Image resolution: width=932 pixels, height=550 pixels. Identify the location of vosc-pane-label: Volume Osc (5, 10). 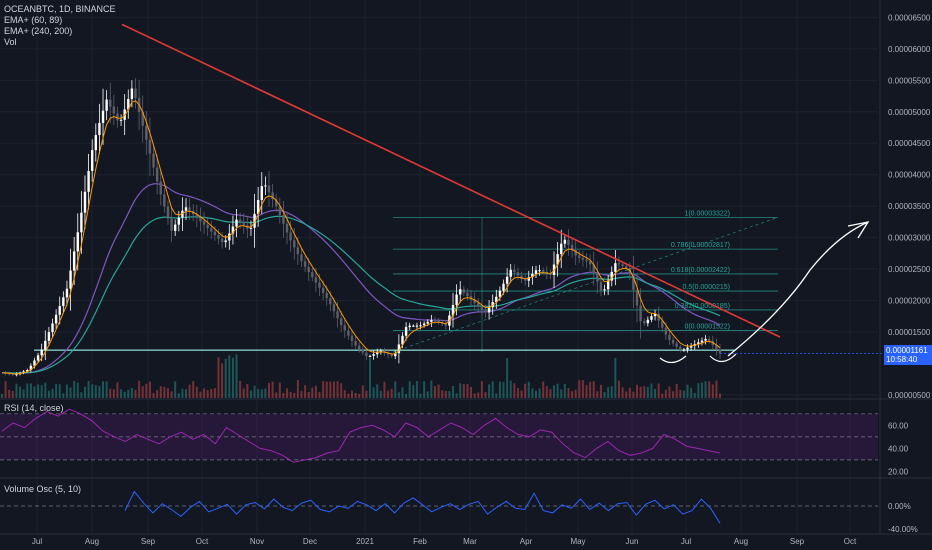
(43, 489).